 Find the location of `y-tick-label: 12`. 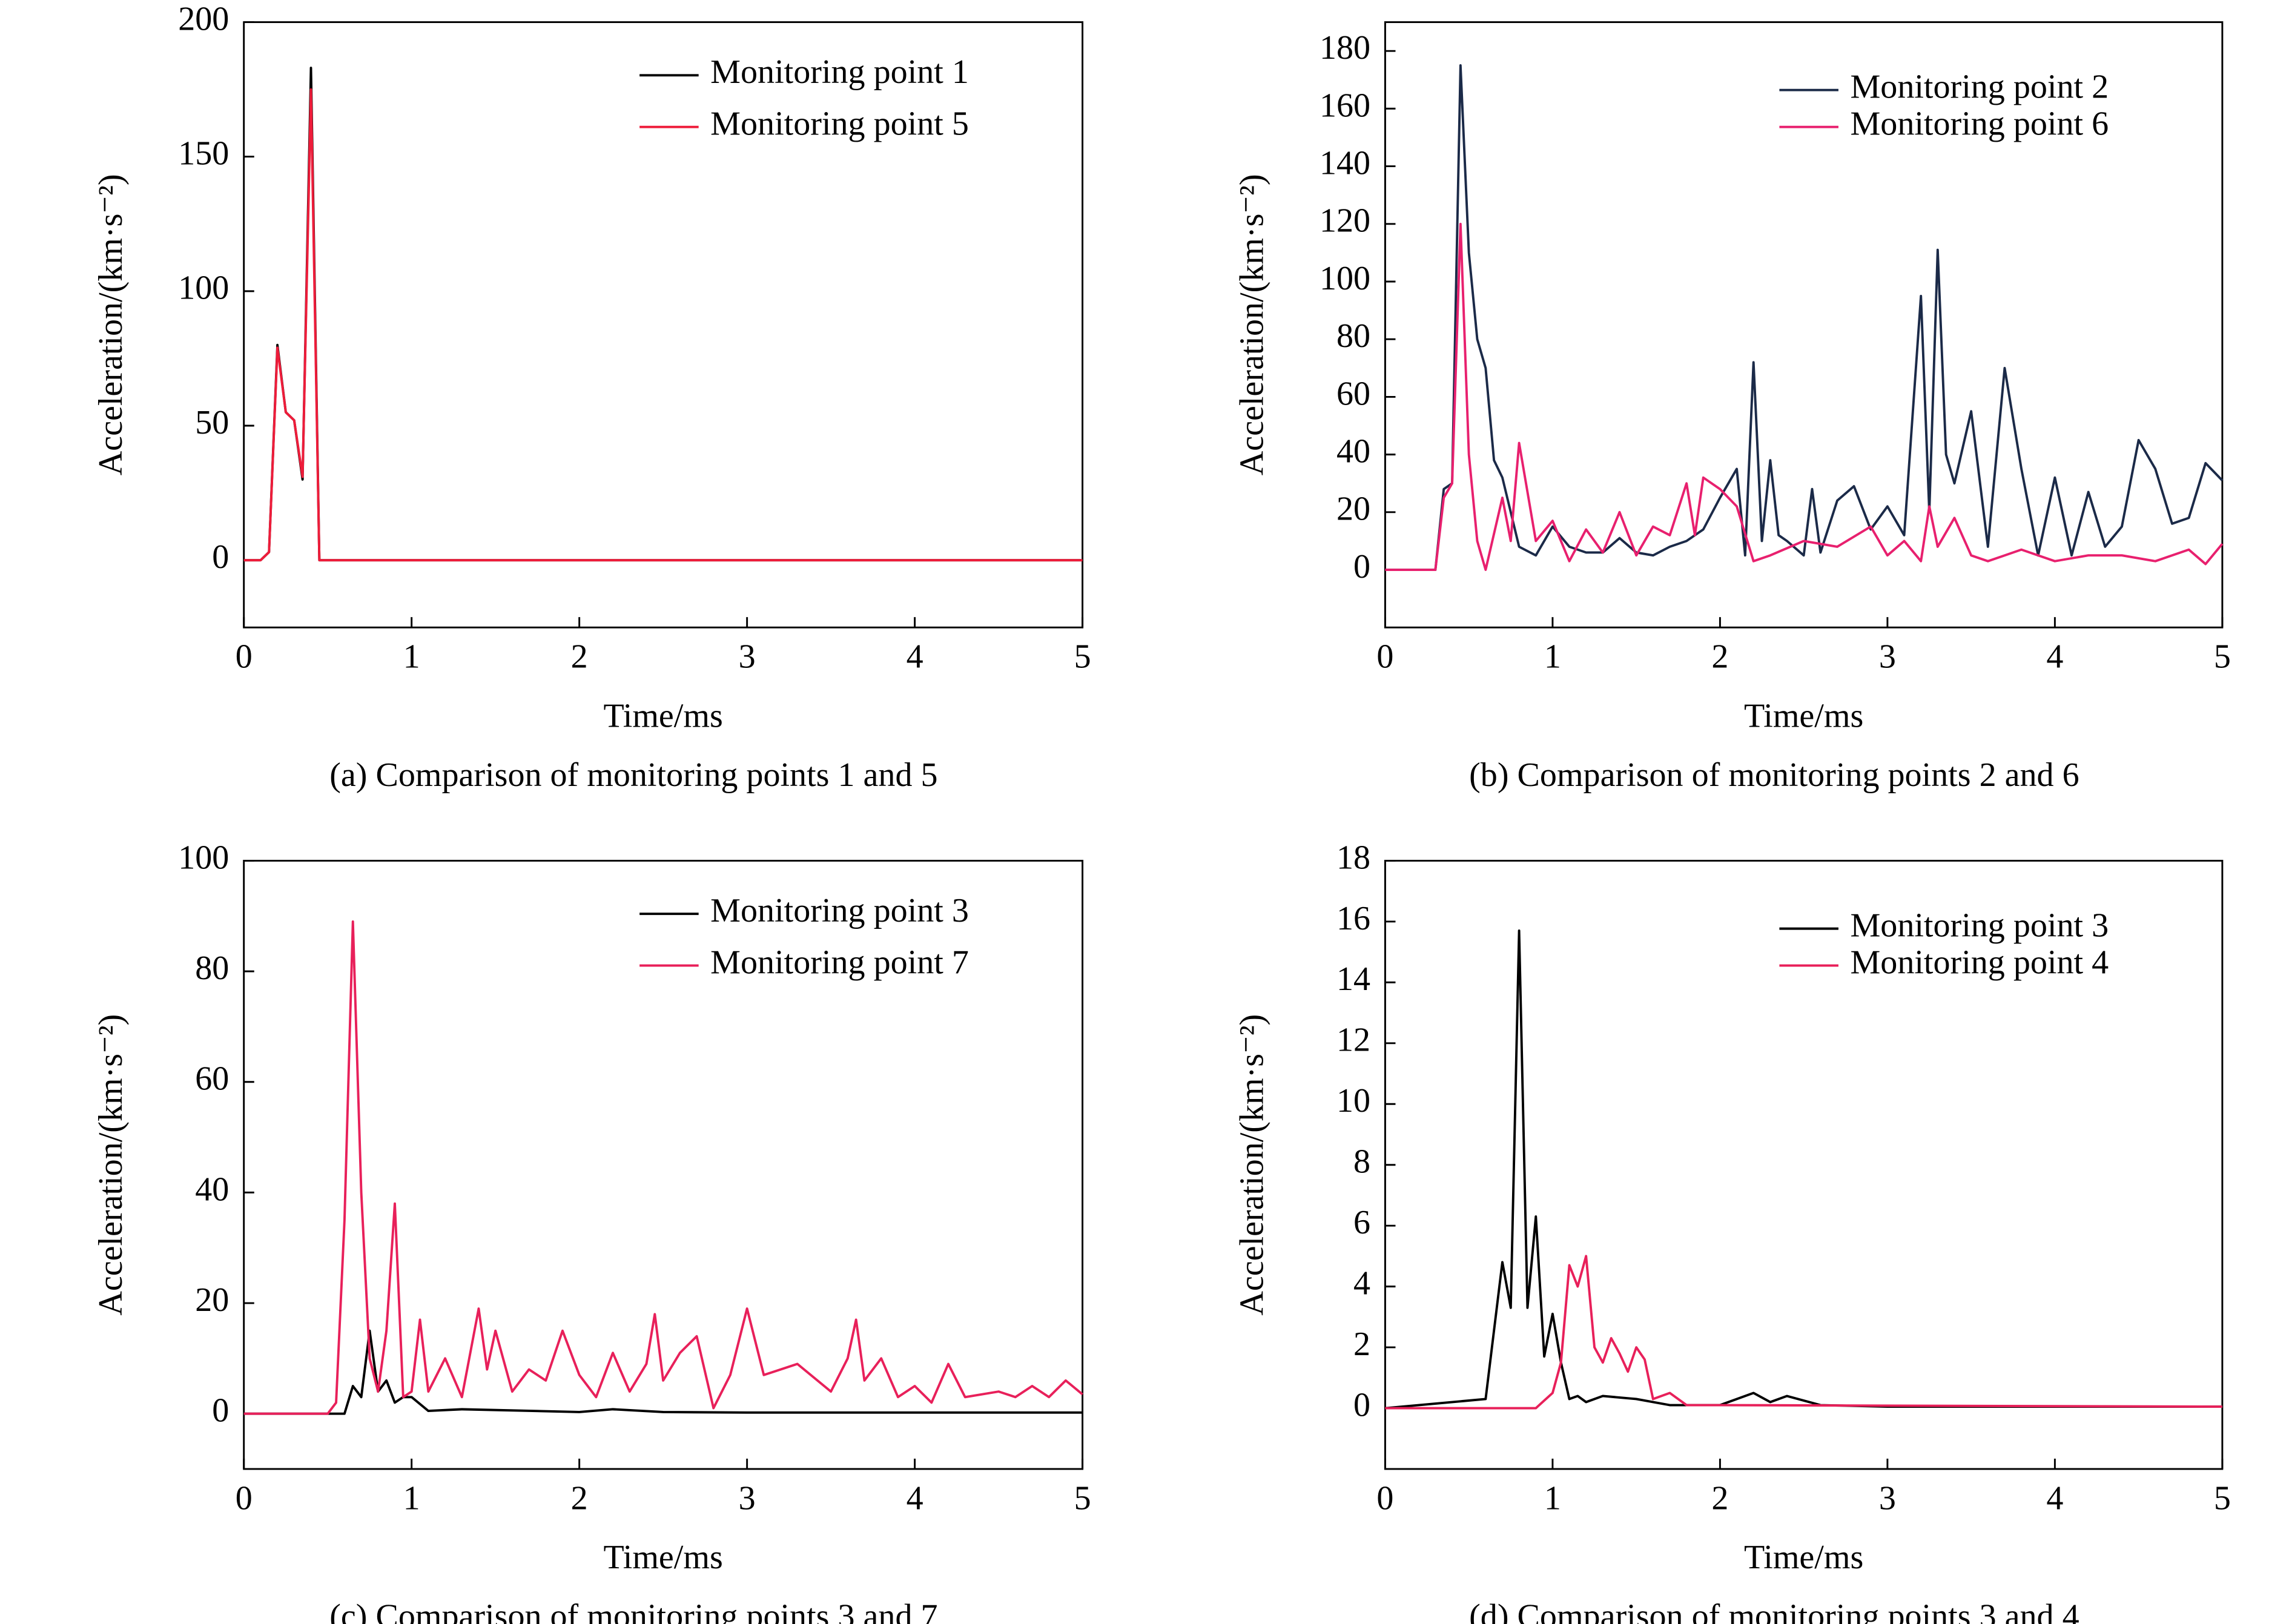

y-tick-label: 12 is located at coordinates (1353, 1040).